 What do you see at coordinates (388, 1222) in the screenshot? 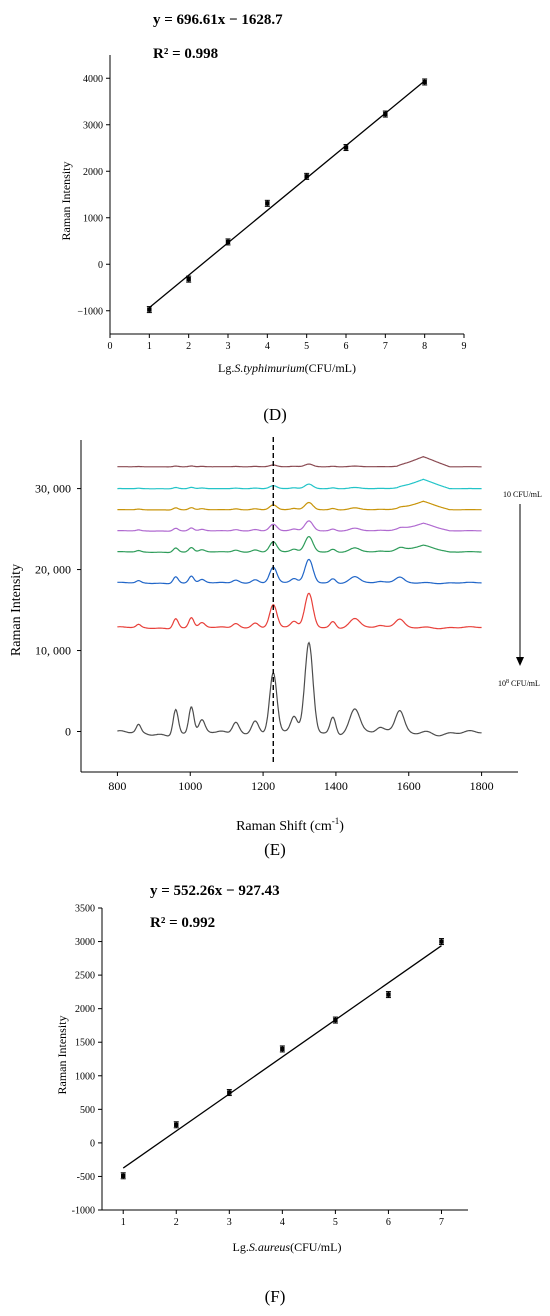
I see `chart-f-x-tick-label: 6` at bounding box center [388, 1222].